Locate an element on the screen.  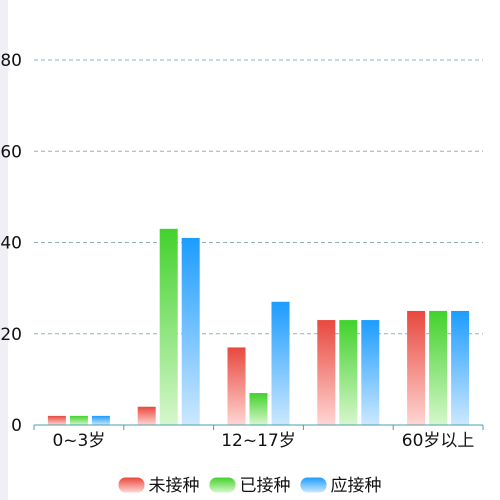
bar-已接种-3 is located at coordinates (348, 372).